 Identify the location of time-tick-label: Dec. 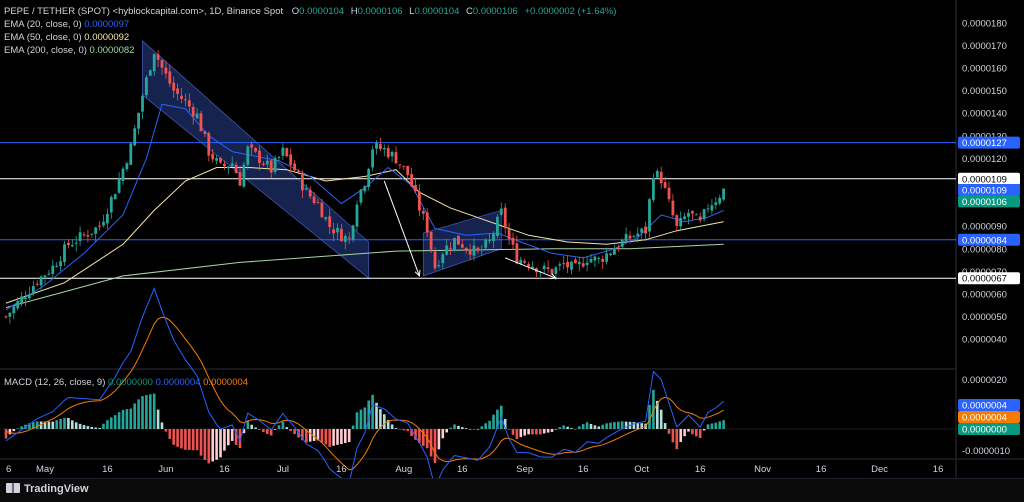
(879, 469).